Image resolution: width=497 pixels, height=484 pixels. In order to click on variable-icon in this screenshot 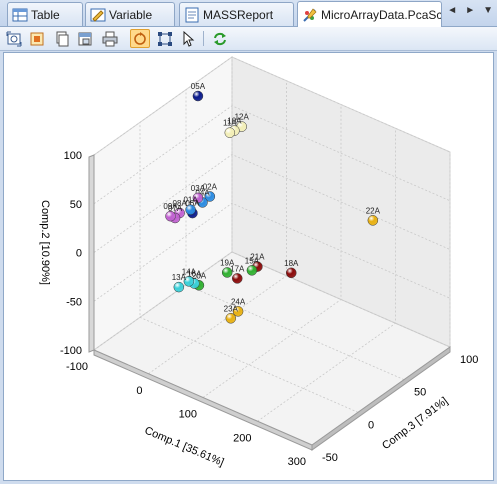, I will do `click(98, 15)`.